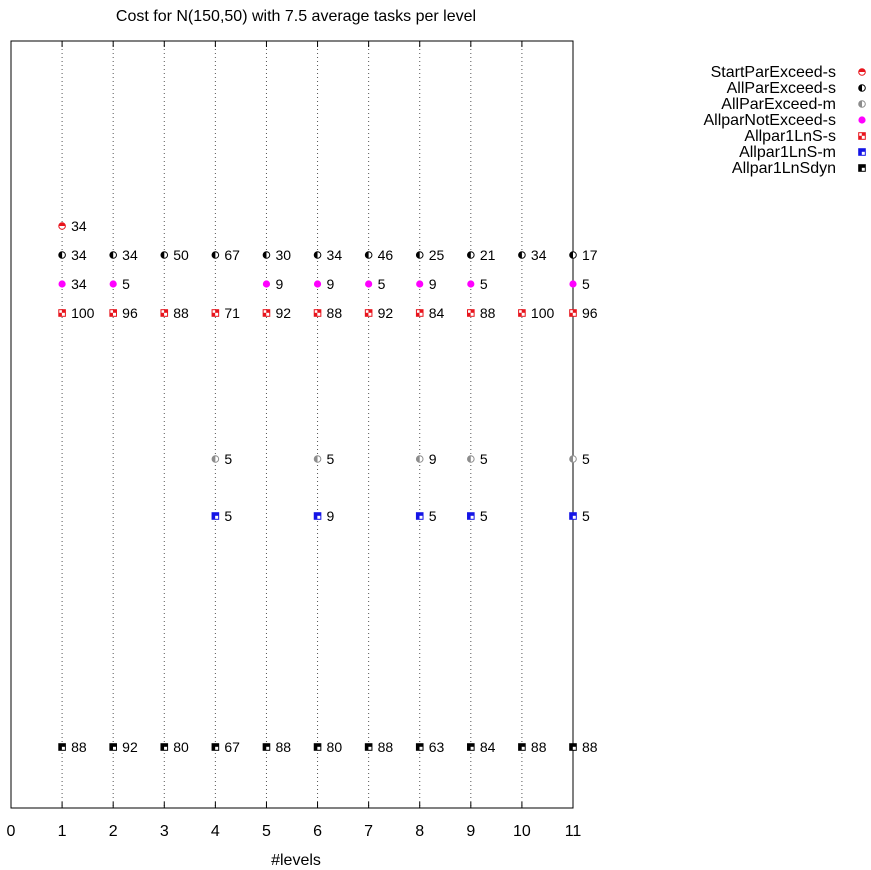 Image resolution: width=871 pixels, height=870 pixels. Describe the element at coordinates (773, 72) in the screenshot. I see `legend-label: StartParExceed-s` at that location.